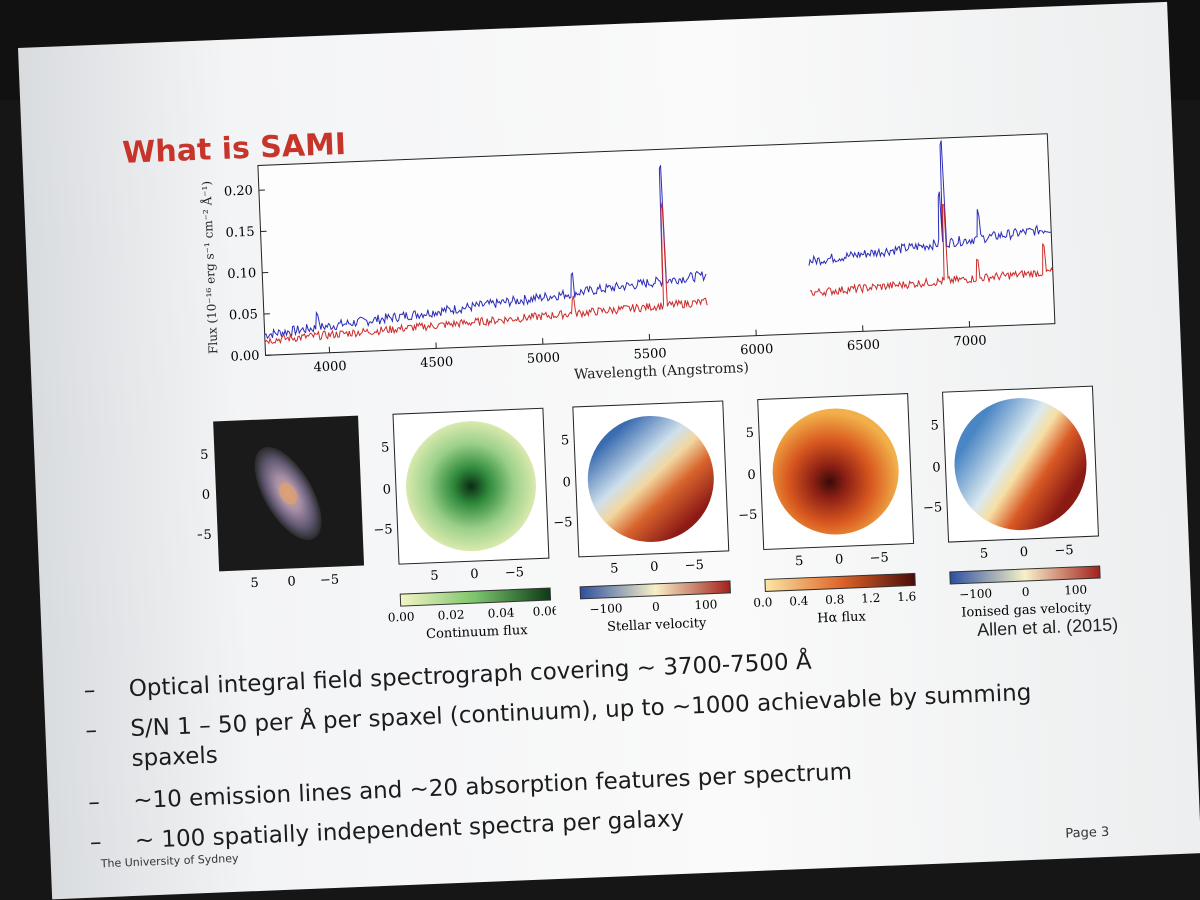 This screenshot has width=1200, height=900. What do you see at coordinates (842, 617) in the screenshot?
I see `colorbar-label: Hα flux` at bounding box center [842, 617].